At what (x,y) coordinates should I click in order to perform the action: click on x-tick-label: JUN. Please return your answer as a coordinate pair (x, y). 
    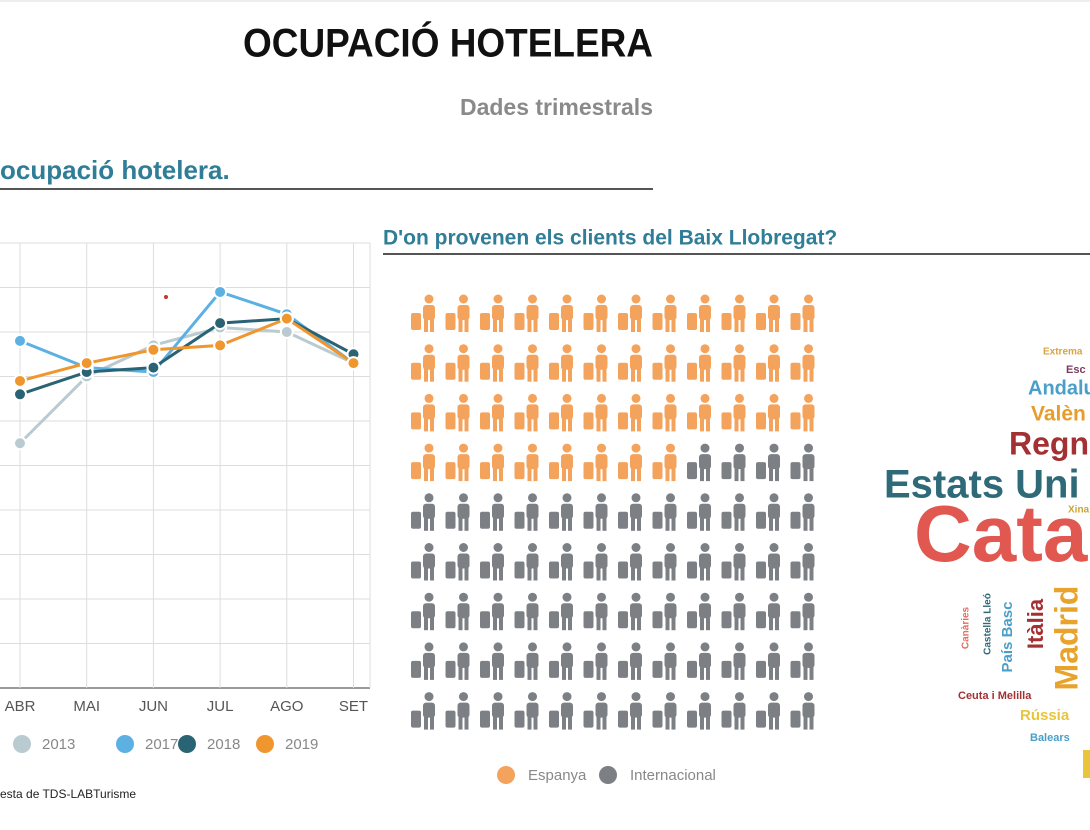
    Looking at the image, I should click on (153, 706).